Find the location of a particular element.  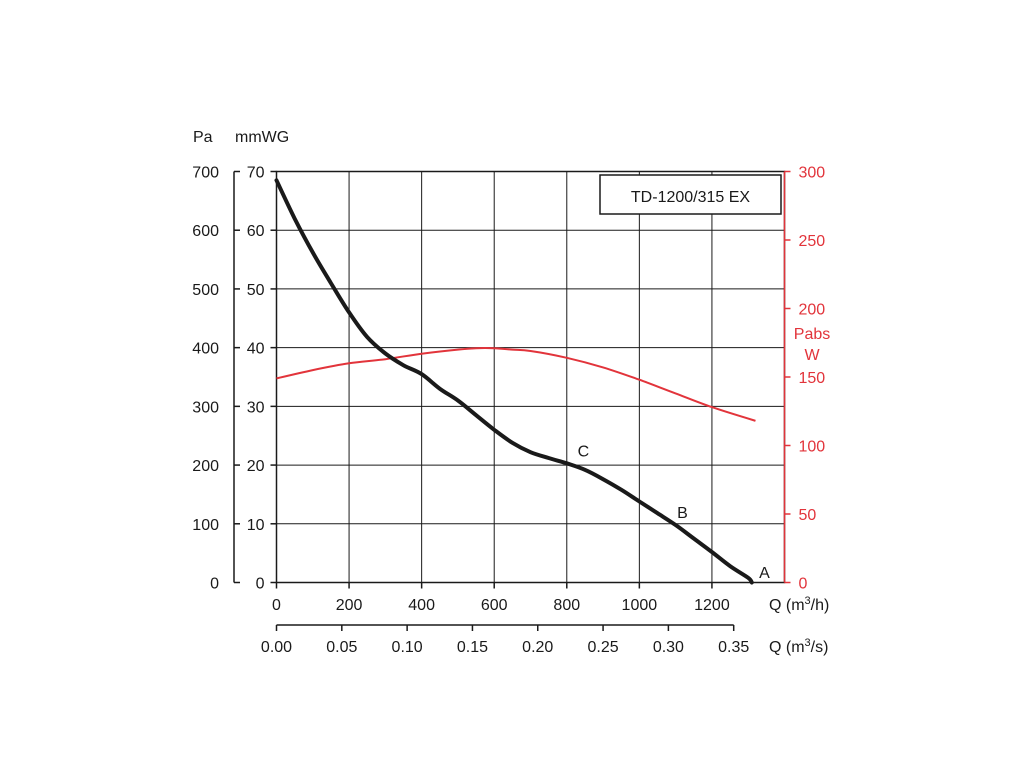

pa-tick-label: 500 is located at coordinates (205, 290).